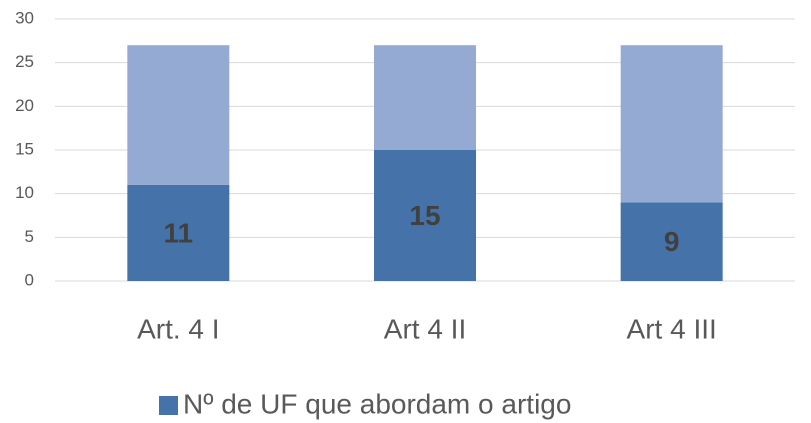 This screenshot has width=811, height=423. What do you see at coordinates (672, 328) in the screenshot?
I see `x-tick-label: Art 4 III` at bounding box center [672, 328].